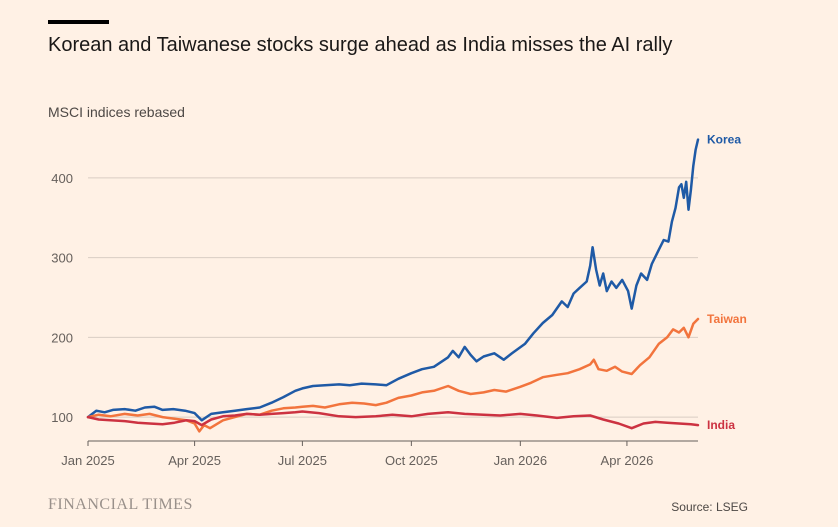 The width and height of the screenshot is (838, 527). What do you see at coordinates (120, 504) in the screenshot?
I see `brand-wordmark: FINANCIAL TIMES` at bounding box center [120, 504].